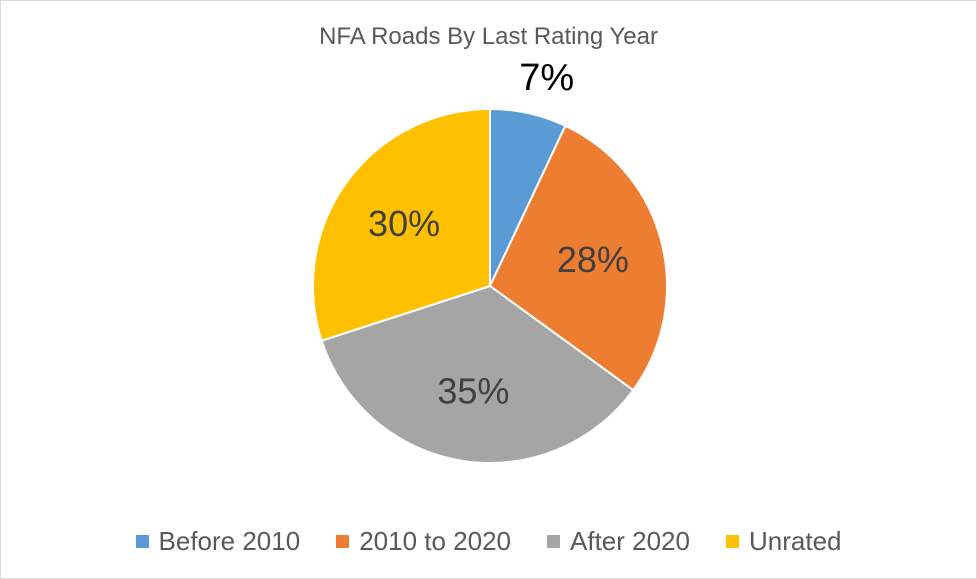 This screenshot has height=579, width=977. I want to click on legend: Before 2010 2010 to 2020 After 2020 Unrated, so click(488, 541).